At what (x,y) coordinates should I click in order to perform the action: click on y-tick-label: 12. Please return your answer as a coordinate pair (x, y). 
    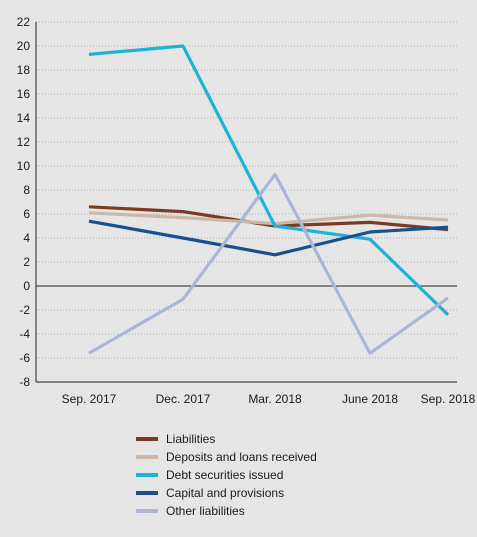
    Looking at the image, I should click on (24, 142).